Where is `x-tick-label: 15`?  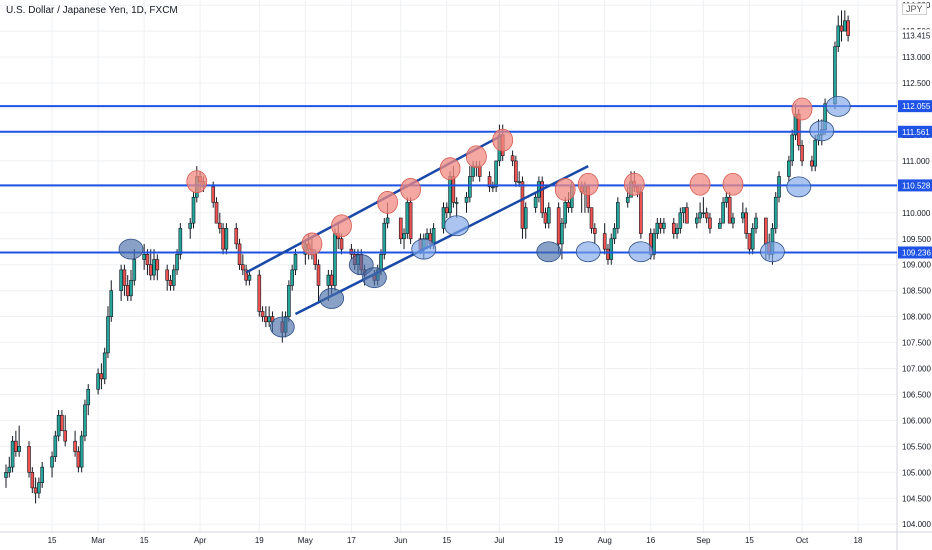
x-tick-label: 15 is located at coordinates (749, 540).